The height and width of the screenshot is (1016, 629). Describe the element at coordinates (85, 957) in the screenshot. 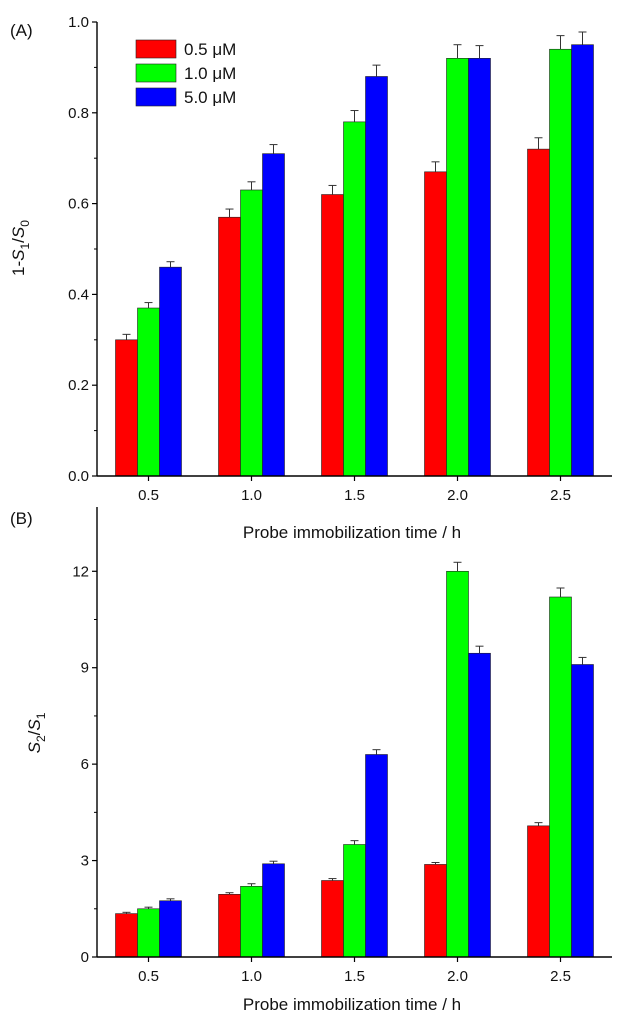

I see `panel-b-ytick-label-0: 0` at that location.